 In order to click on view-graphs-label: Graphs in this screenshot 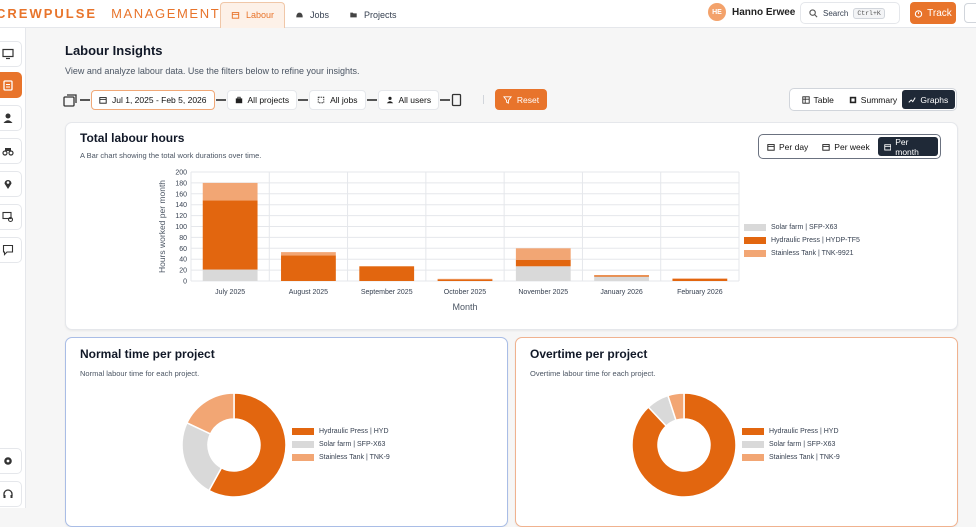, I will do `click(934, 99)`.